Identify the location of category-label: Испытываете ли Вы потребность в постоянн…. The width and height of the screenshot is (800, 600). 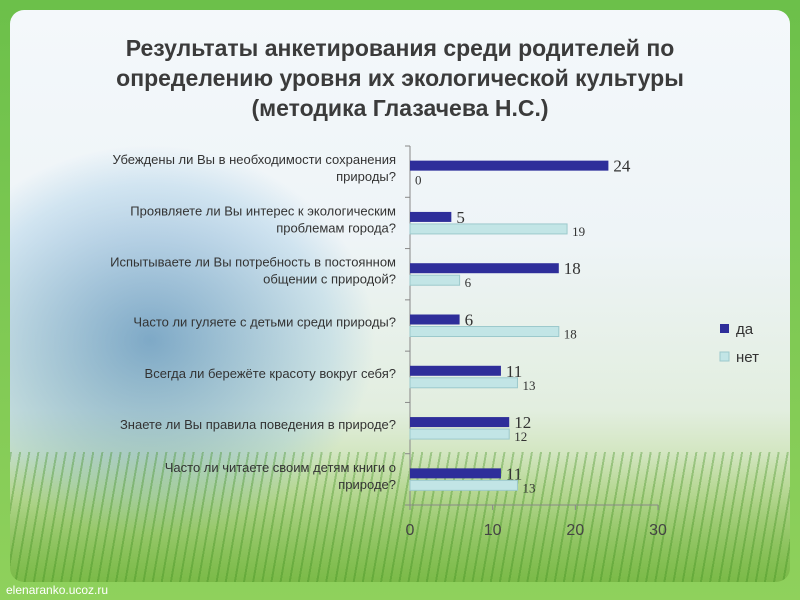
(253, 262).